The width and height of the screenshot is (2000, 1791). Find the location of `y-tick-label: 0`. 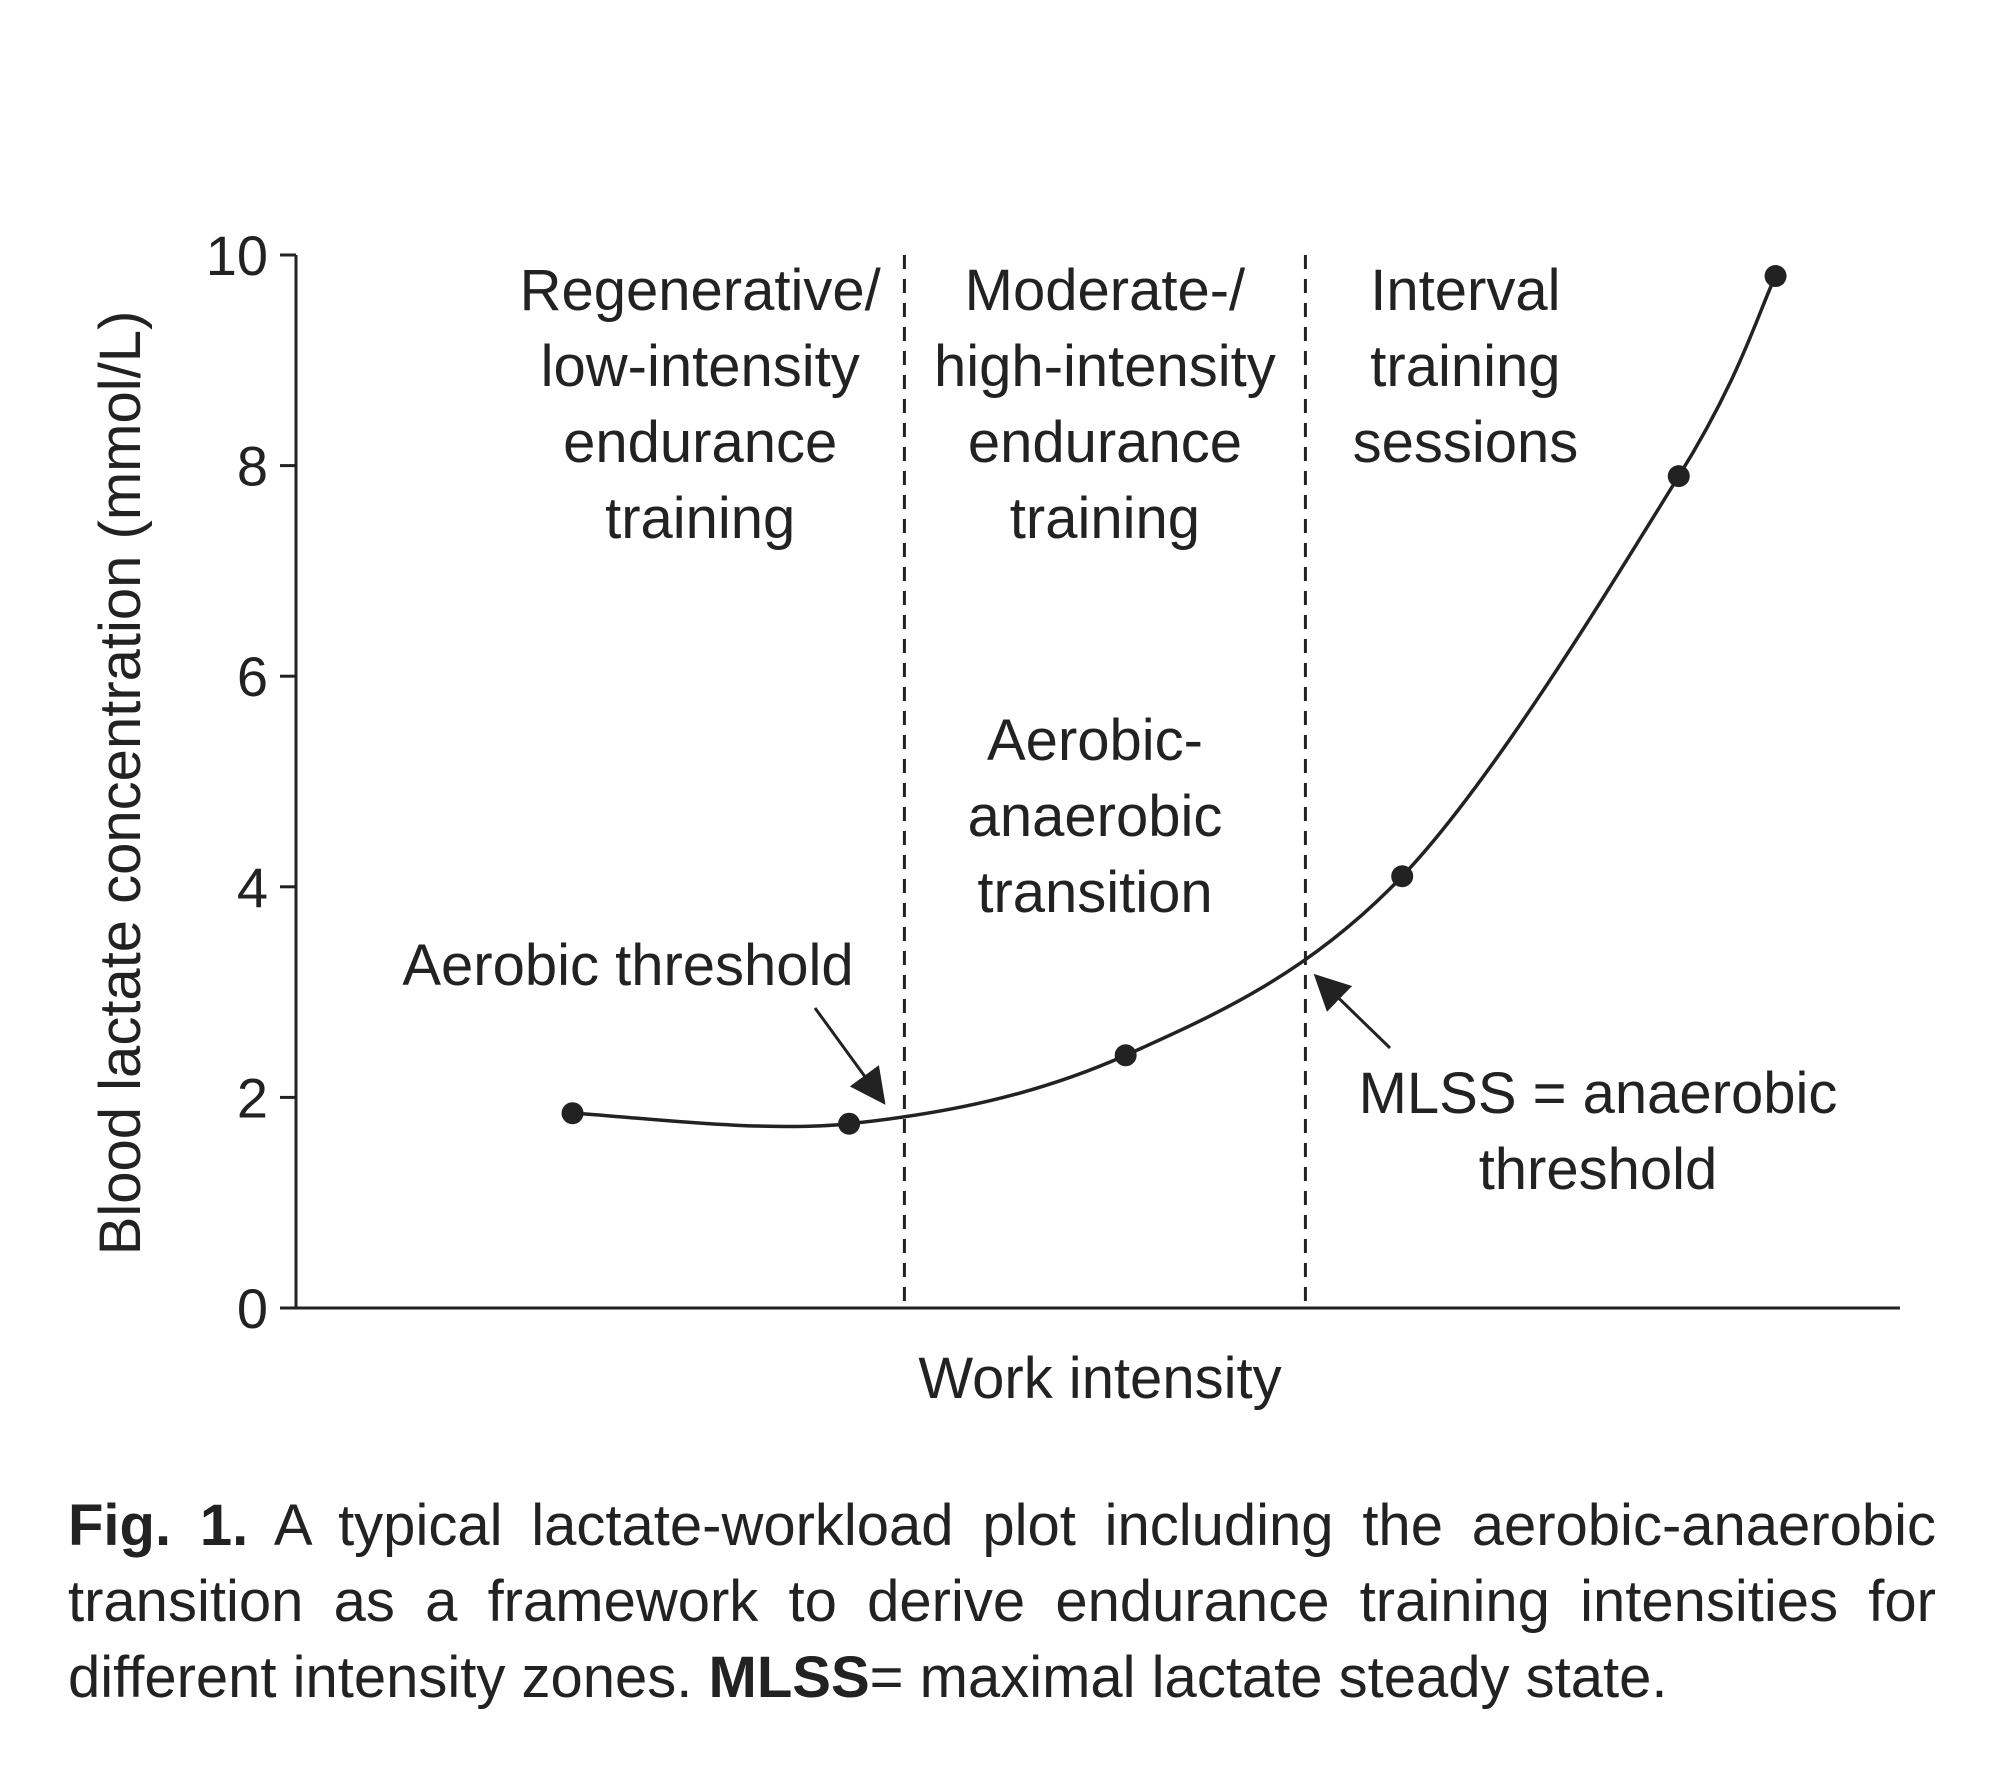

y-tick-label: 0 is located at coordinates (252, 1308).